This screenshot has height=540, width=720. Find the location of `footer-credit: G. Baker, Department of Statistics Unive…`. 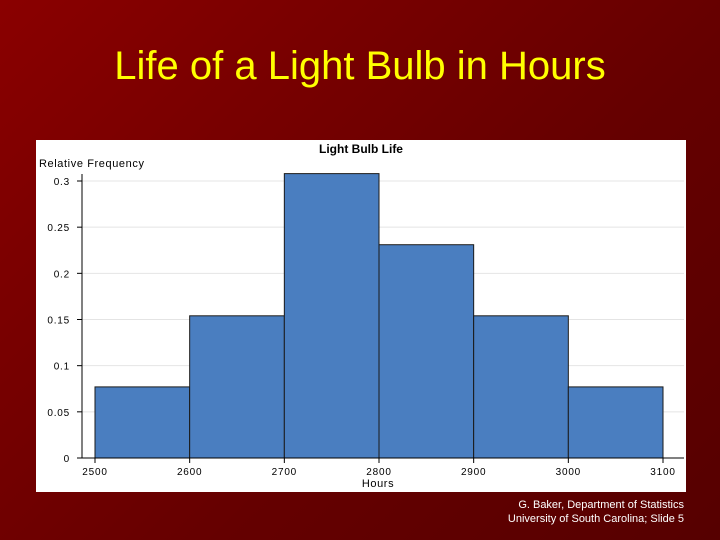

footer-credit: G. Baker, Department of Statistics Unive… is located at coordinates (596, 512).